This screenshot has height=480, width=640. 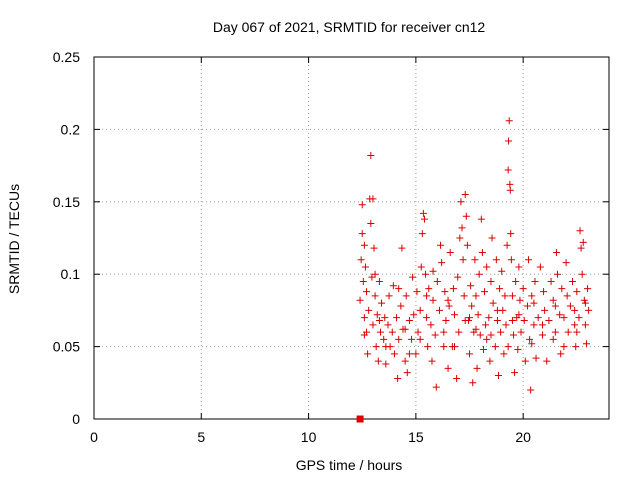 What do you see at coordinates (523, 437) in the screenshot?
I see `x-tick-label: 20` at bounding box center [523, 437].